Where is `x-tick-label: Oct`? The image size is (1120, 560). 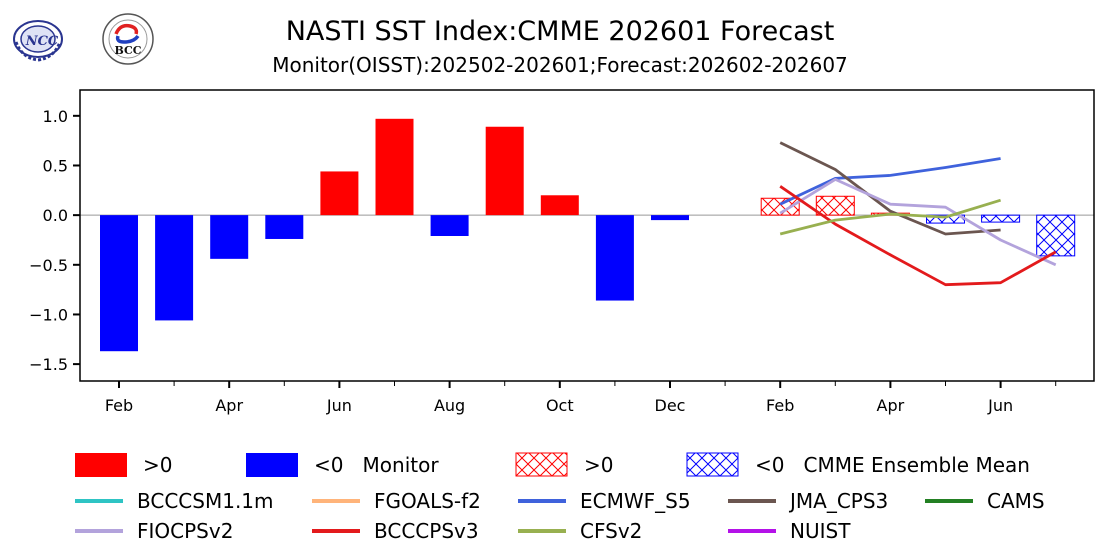
x-tick-label: Oct is located at coordinates (560, 405).